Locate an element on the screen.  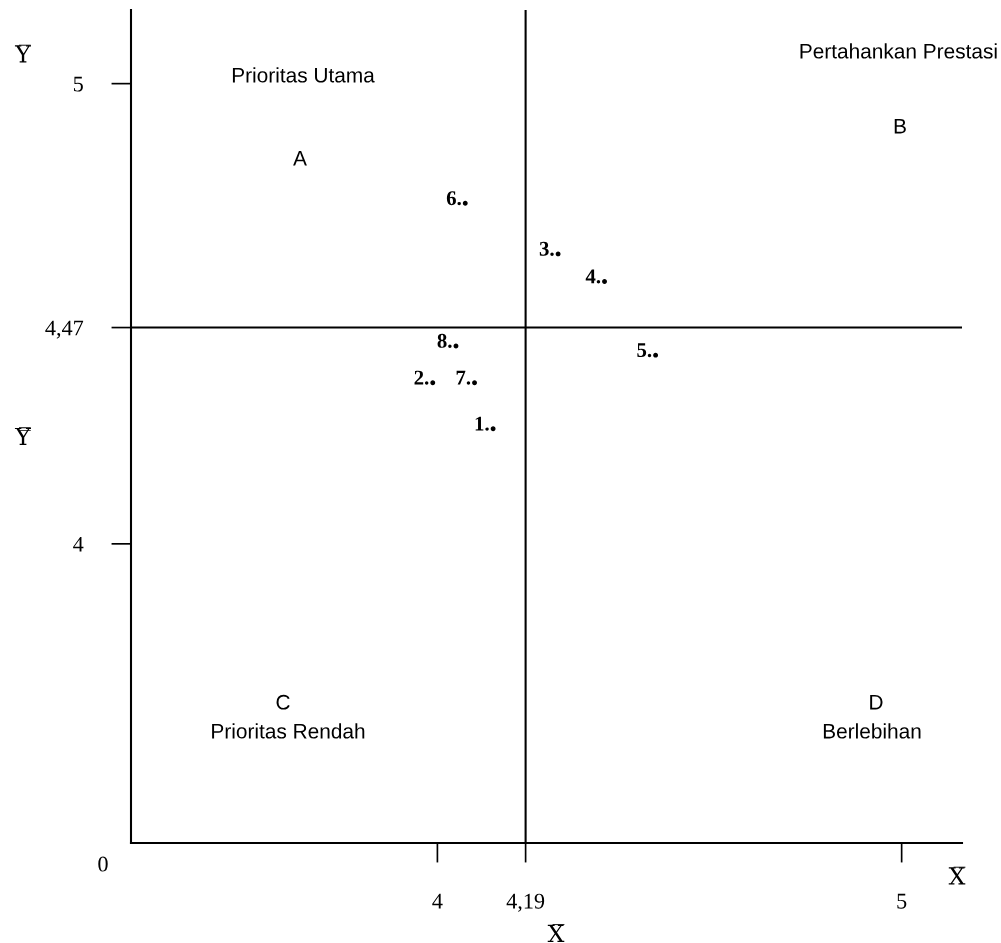
x-axis-title: X̅ is located at coordinates (556, 933).